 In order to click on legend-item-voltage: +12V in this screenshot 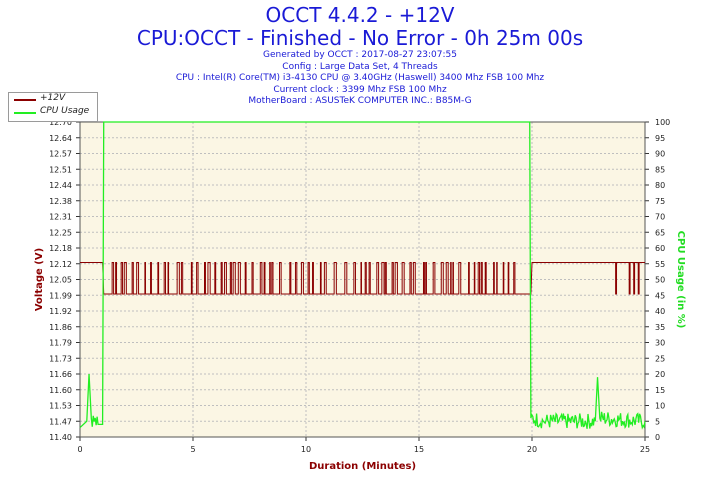, I will do `click(53, 99)`.